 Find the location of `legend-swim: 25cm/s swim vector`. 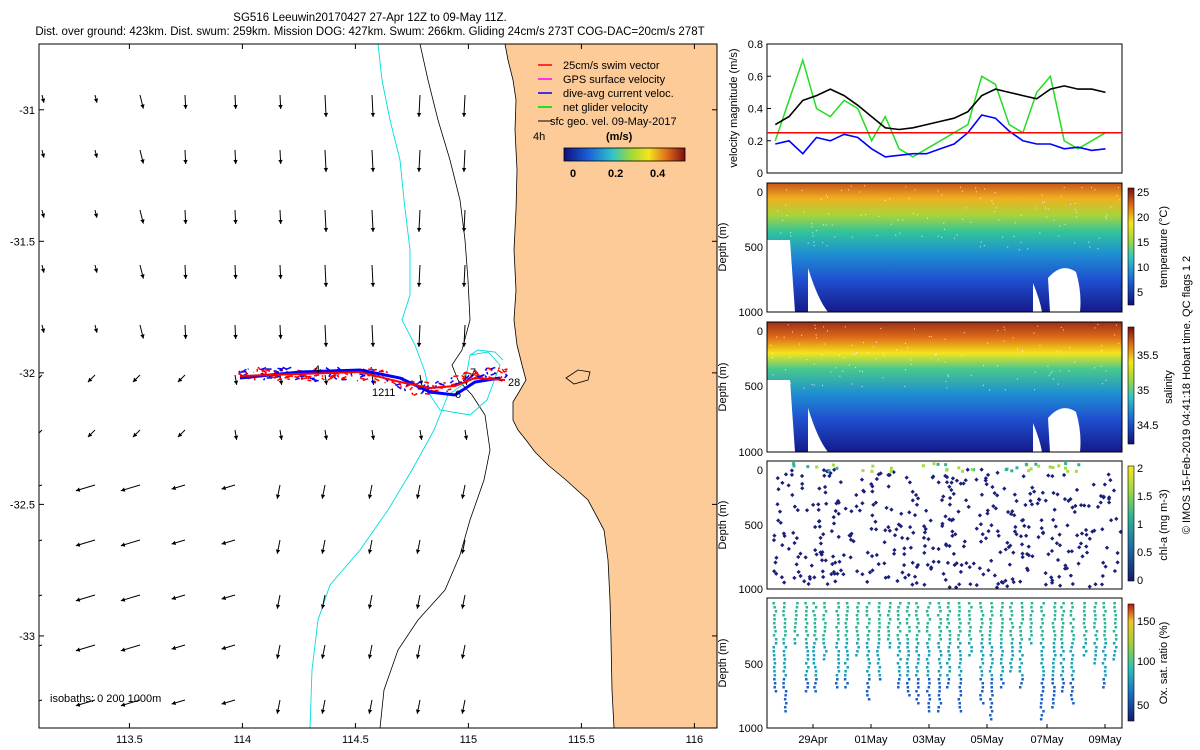

legend-swim: 25cm/s swim vector is located at coordinates (611, 66).